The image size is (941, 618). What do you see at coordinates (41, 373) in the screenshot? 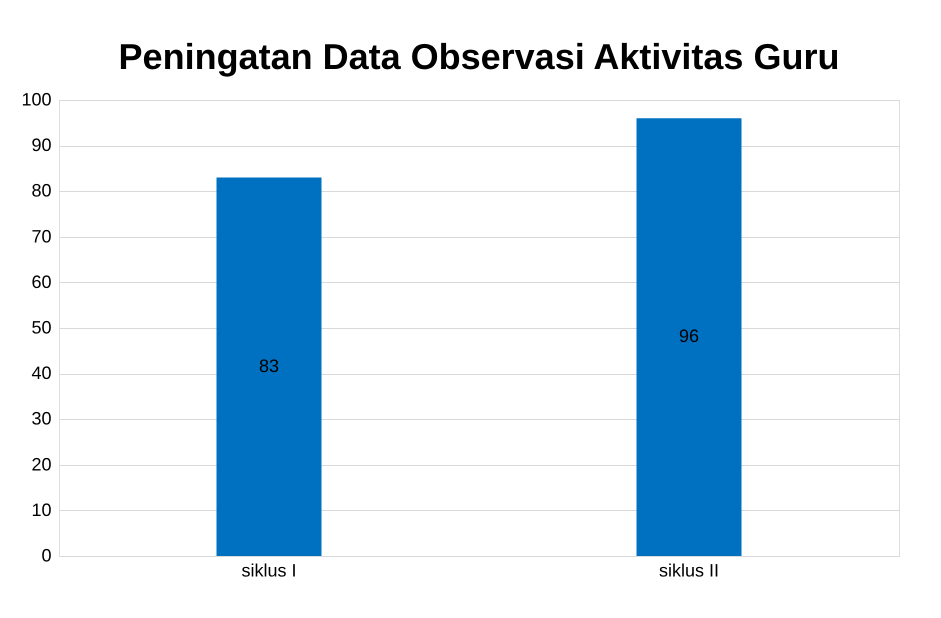
I see `y-tick-label: 40` at bounding box center [41, 373].